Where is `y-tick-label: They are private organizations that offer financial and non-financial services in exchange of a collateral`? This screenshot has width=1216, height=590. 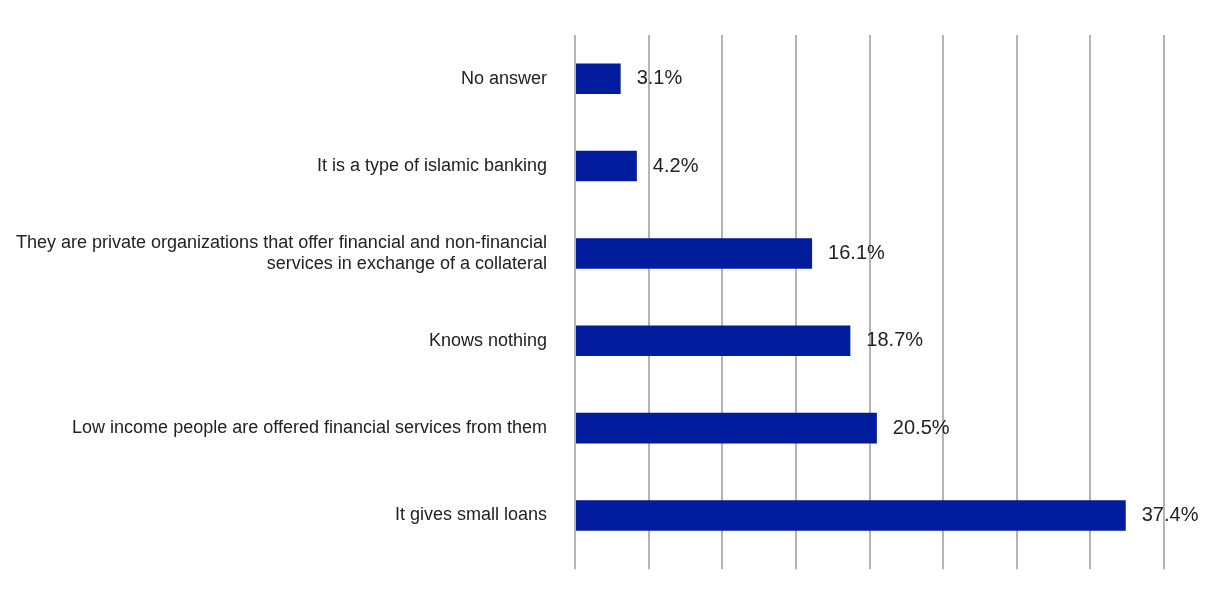
y-tick-label: They are private organizations that offer financial and non-financial services in exchange of a collateral is located at coordinates (281, 252).